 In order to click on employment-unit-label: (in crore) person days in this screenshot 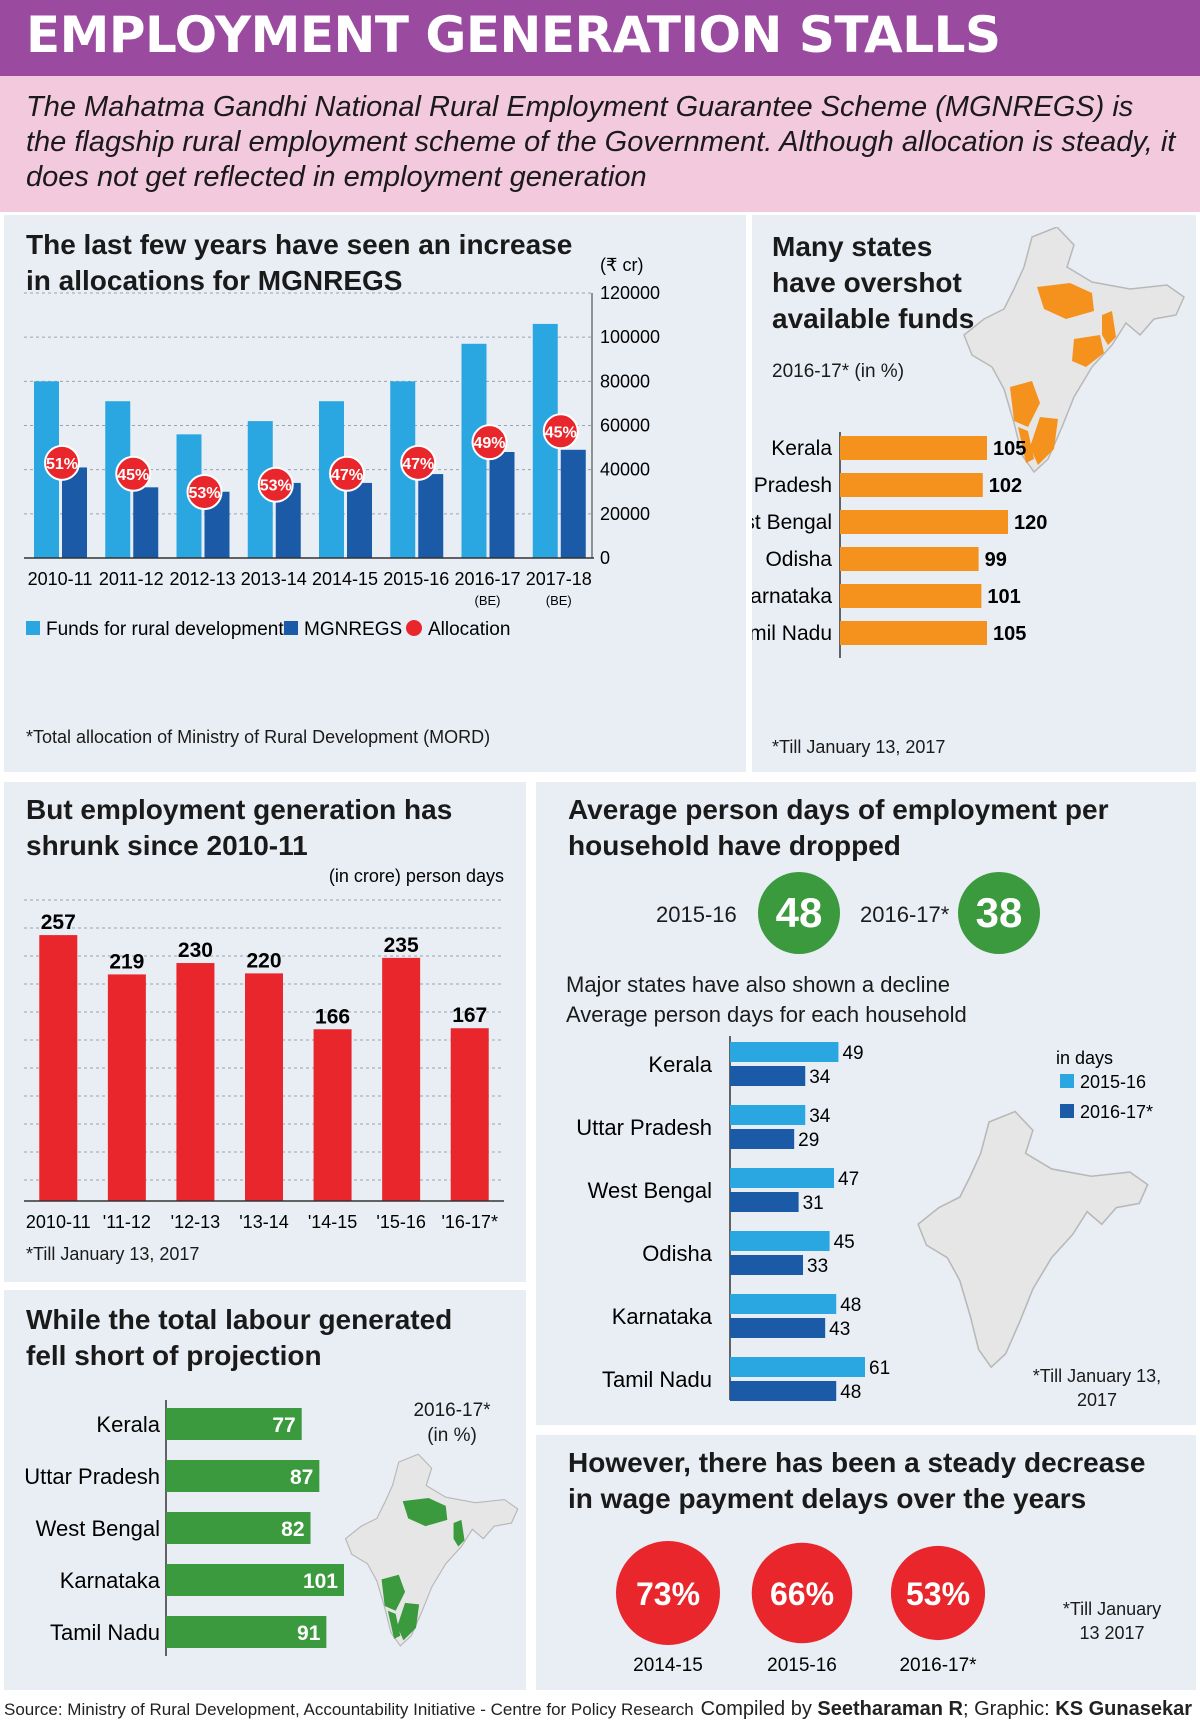, I will do `click(416, 876)`.